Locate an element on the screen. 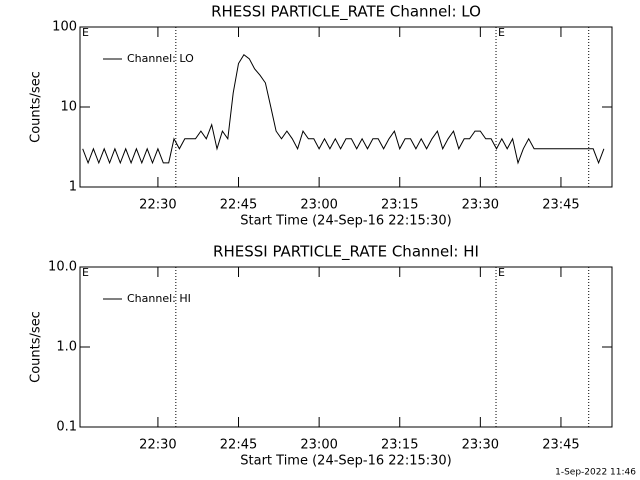 This screenshot has width=640, height=480. y-tick-label: 100 is located at coordinates (64, 27).